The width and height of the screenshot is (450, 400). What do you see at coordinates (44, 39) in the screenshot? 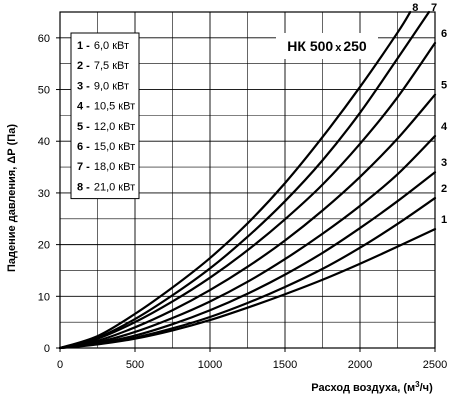
I see `y-tick-label: 60` at bounding box center [44, 39].